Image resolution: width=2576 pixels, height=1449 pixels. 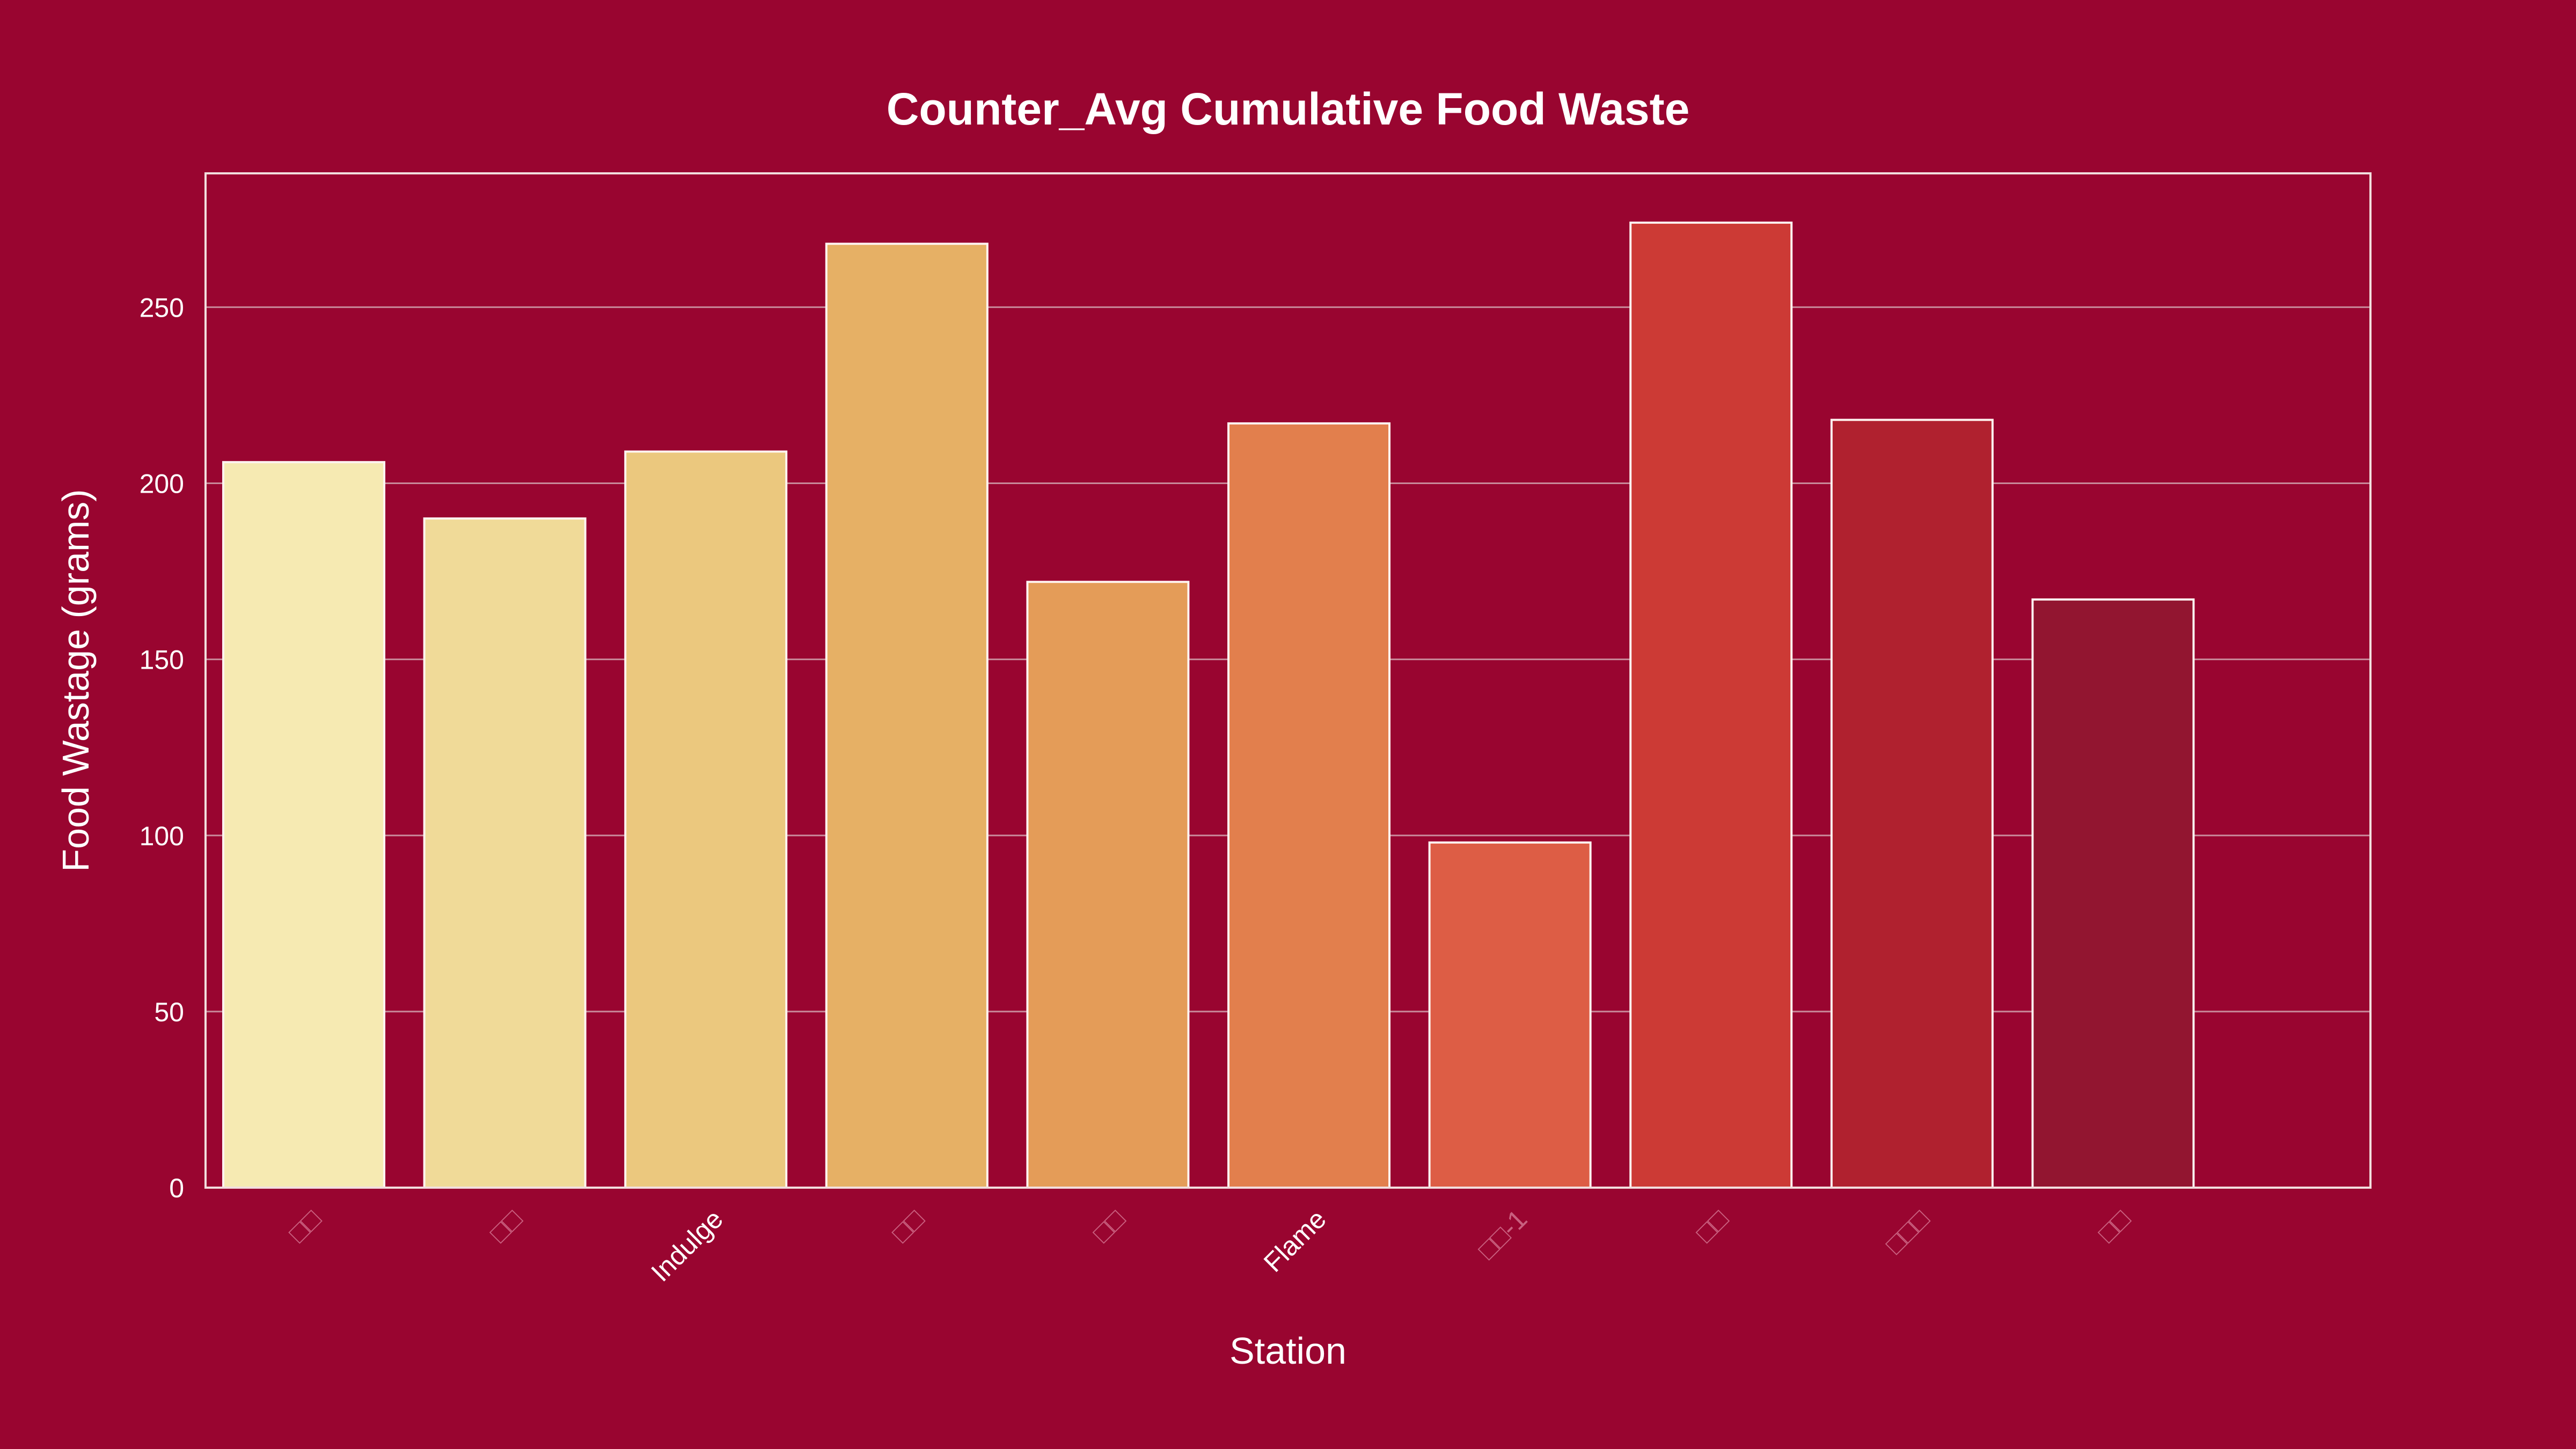 What do you see at coordinates (162, 484) in the screenshot?
I see `y-tick-label: 200` at bounding box center [162, 484].